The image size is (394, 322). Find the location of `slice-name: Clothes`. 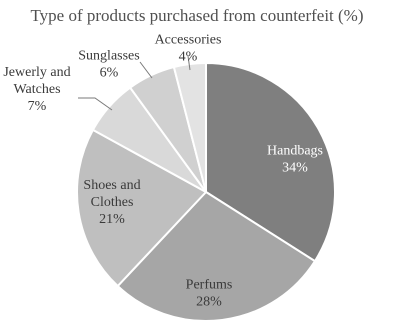

slice-name: Clothes is located at coordinates (112, 202).